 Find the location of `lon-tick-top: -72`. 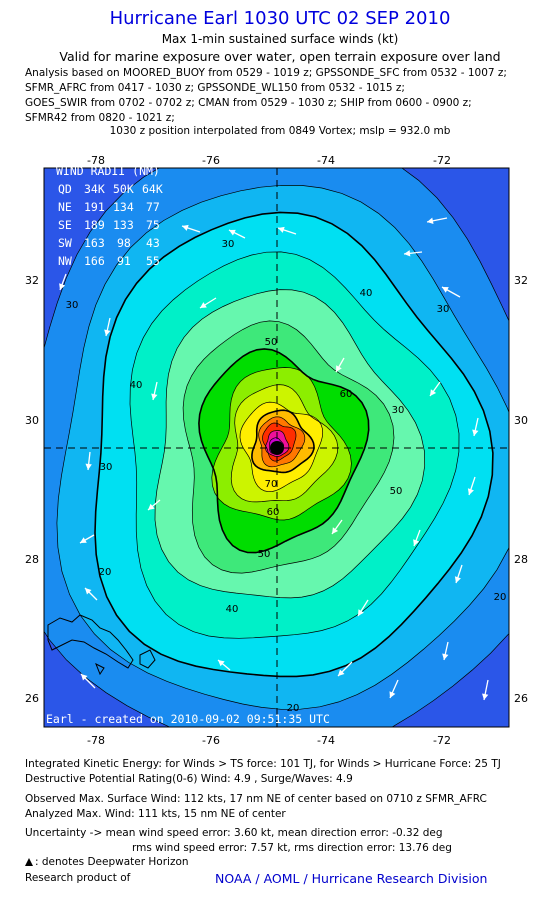

lon-tick-top: -72 is located at coordinates (442, 160).